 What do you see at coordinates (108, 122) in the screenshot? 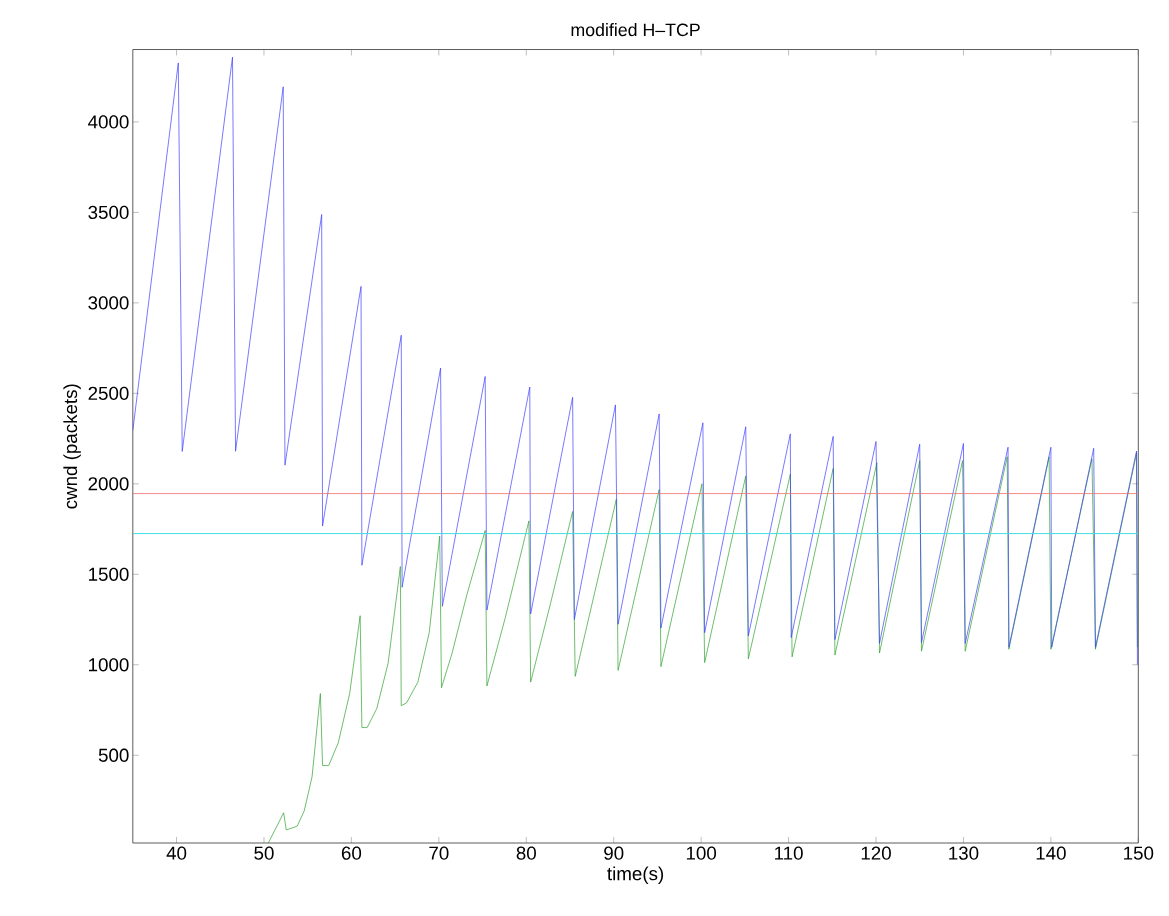
I see `y-tick-label: 4000` at bounding box center [108, 122].